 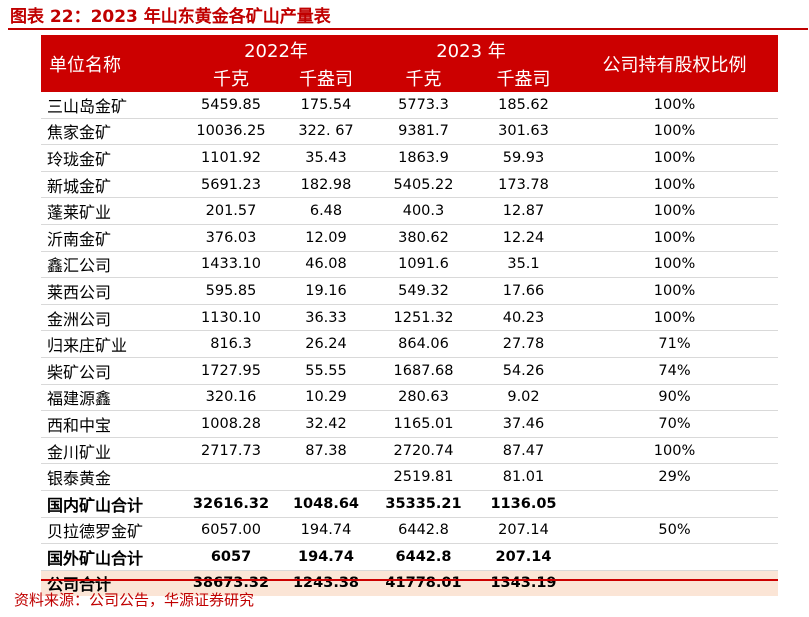 I want to click on cell-koz-2023: 17.66, so click(x=523, y=291).